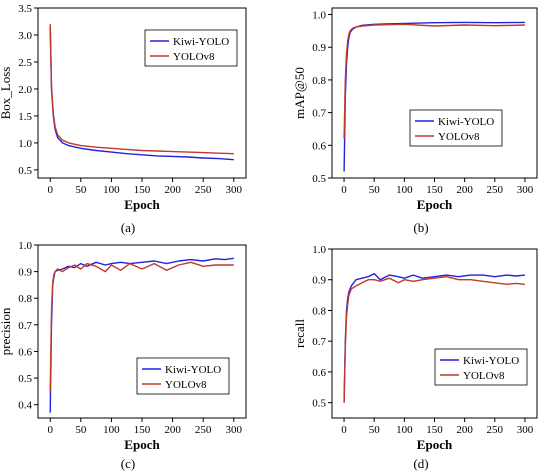 The height and width of the screenshot is (476, 550). I want to click on panel-caption: (d), so click(420, 463).